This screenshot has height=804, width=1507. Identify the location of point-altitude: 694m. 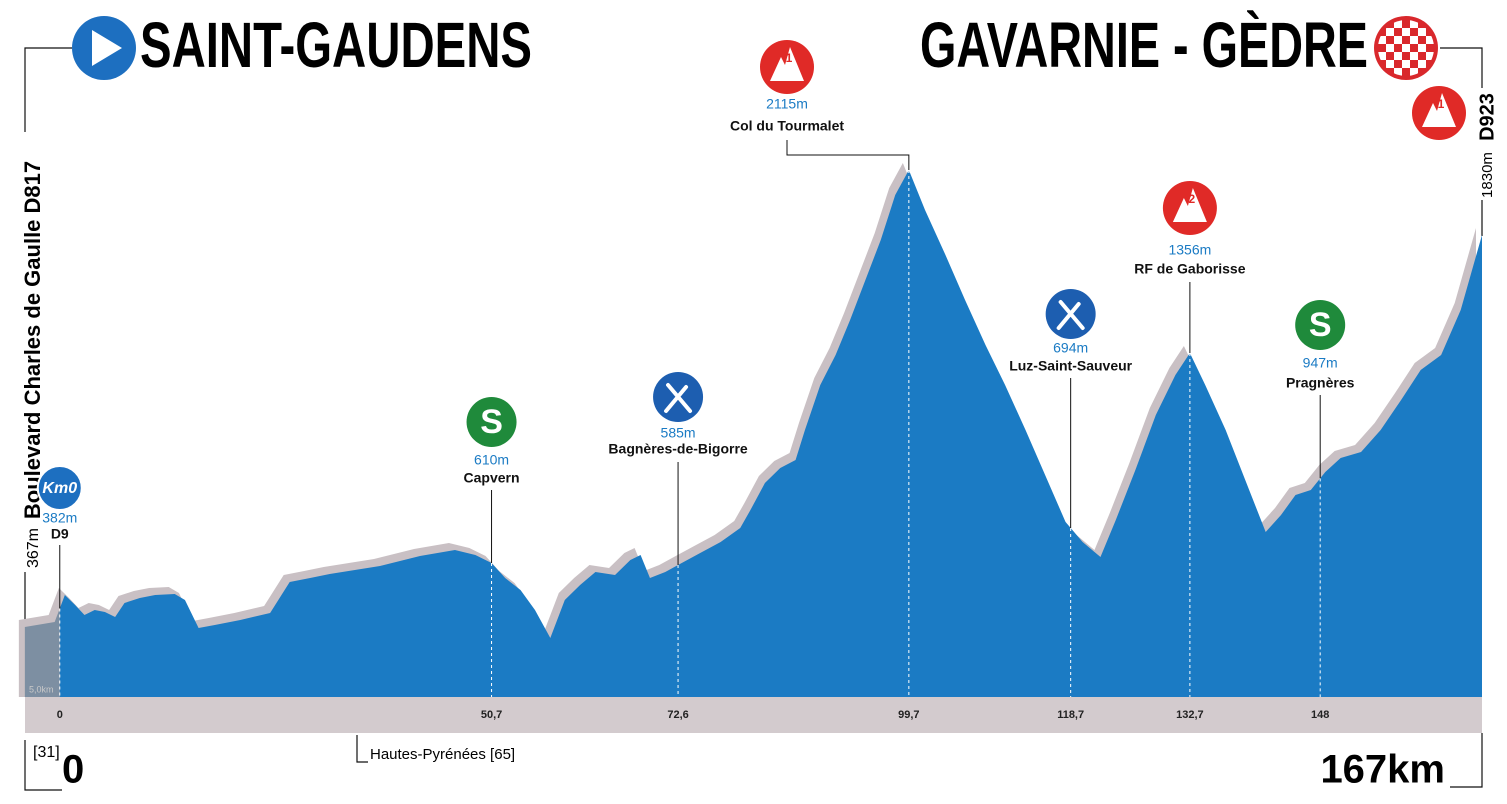
(1070, 348).